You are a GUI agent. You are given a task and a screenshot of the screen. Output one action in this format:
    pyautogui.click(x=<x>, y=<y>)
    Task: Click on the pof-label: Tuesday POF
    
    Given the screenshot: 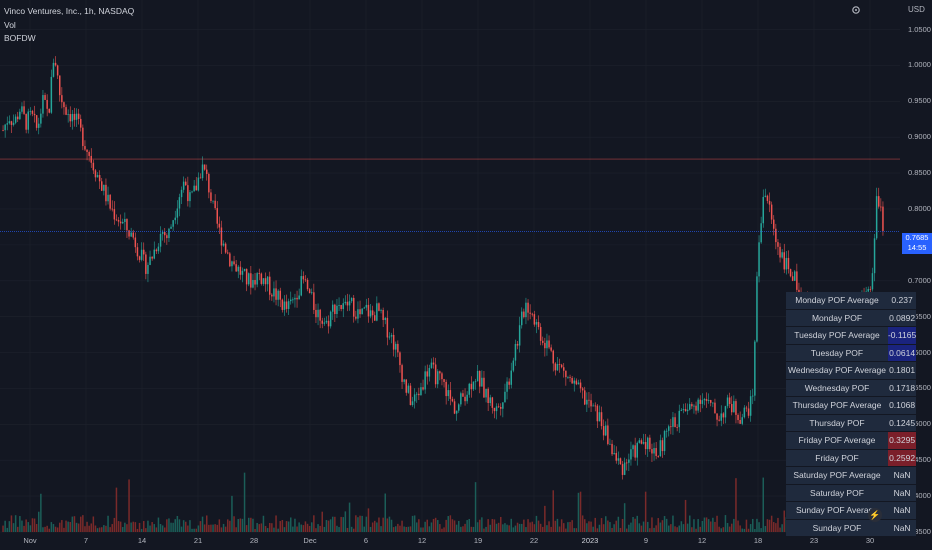 What is the action you would take?
    pyautogui.click(x=837, y=353)
    